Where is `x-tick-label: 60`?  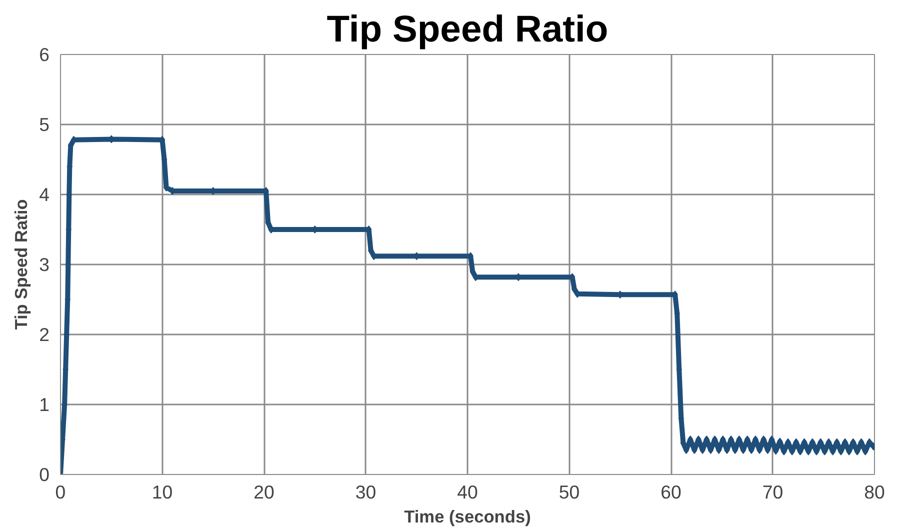
x-tick-label: 60 is located at coordinates (671, 492).